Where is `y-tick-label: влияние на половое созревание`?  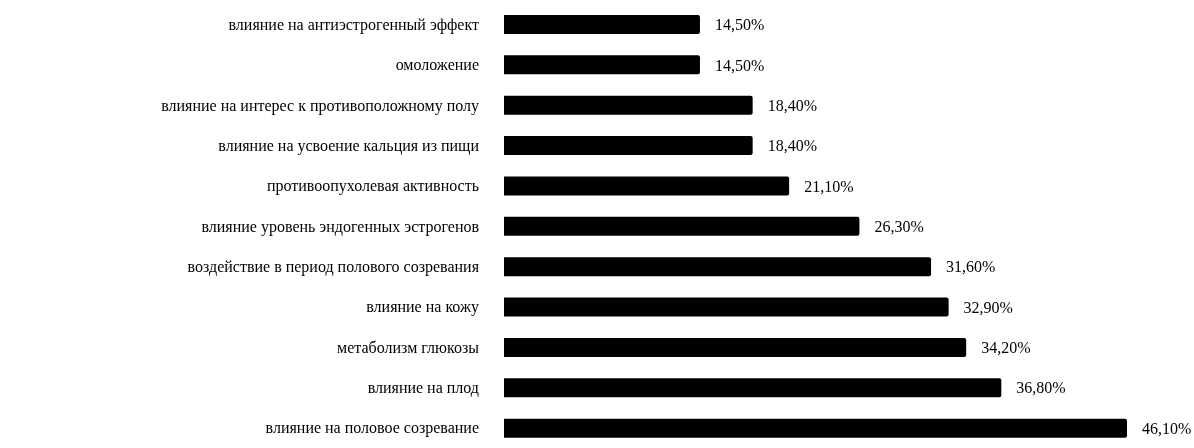
y-tick-label: влияние на половое созревание is located at coordinates (372, 428).